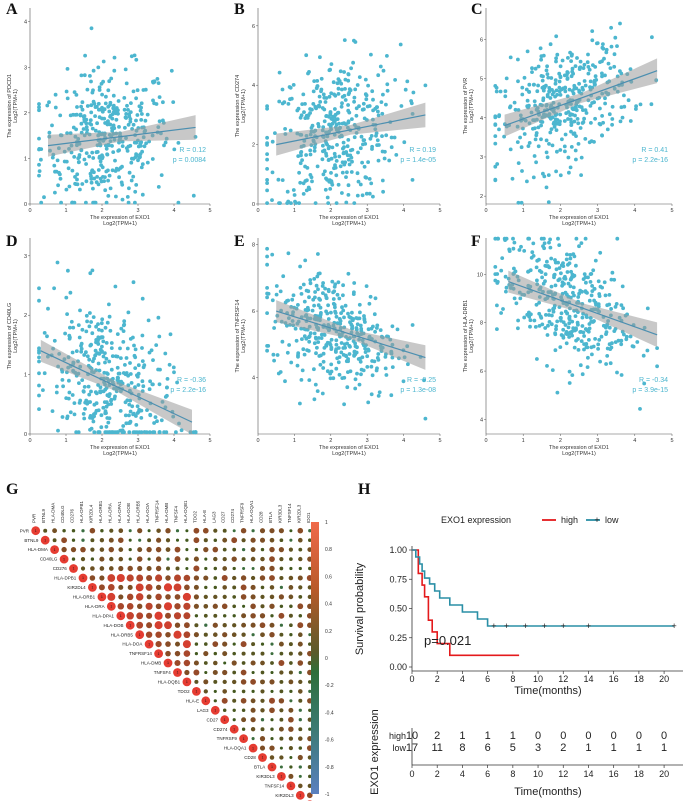 The height and width of the screenshot is (801, 685). What do you see at coordinates (476, 520) in the screenshot?
I see `legend-title: EXO1 expression` at bounding box center [476, 520].